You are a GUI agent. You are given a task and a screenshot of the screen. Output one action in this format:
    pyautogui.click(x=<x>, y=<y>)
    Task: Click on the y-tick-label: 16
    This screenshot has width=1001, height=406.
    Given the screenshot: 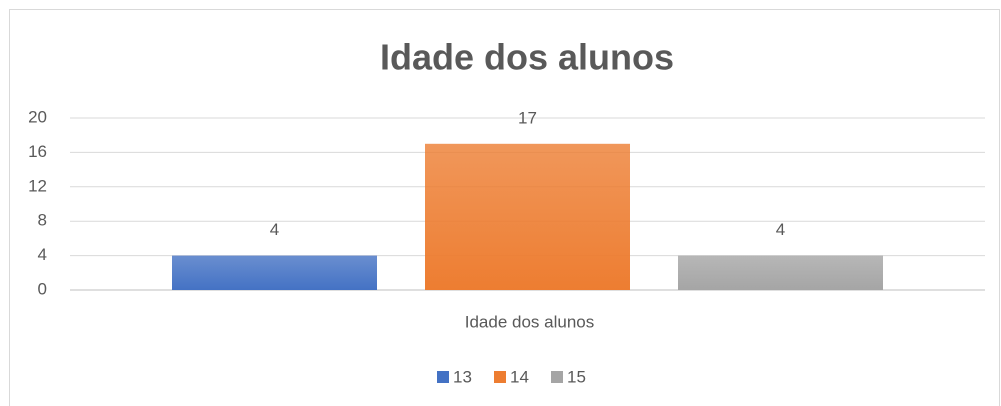 What is the action you would take?
    pyautogui.click(x=37, y=151)
    